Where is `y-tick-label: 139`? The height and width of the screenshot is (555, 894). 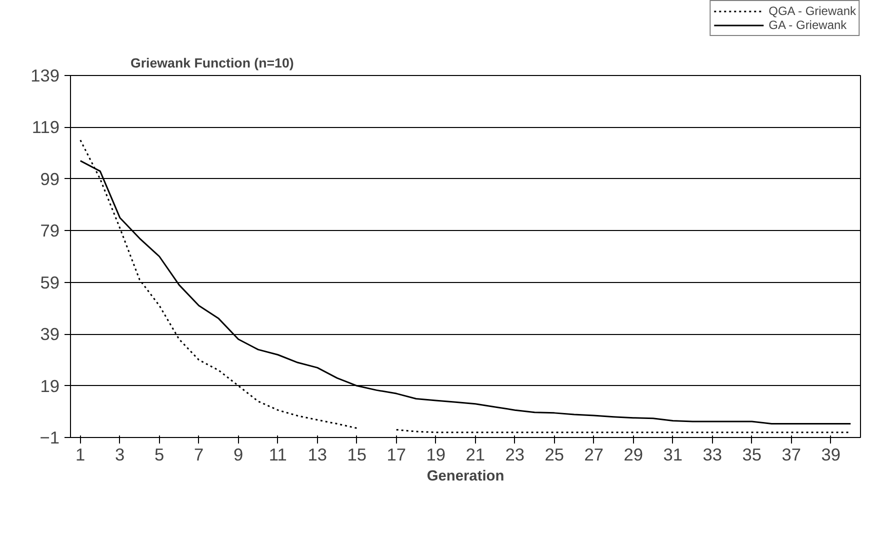 y-tick-label: 139 is located at coordinates (45, 76).